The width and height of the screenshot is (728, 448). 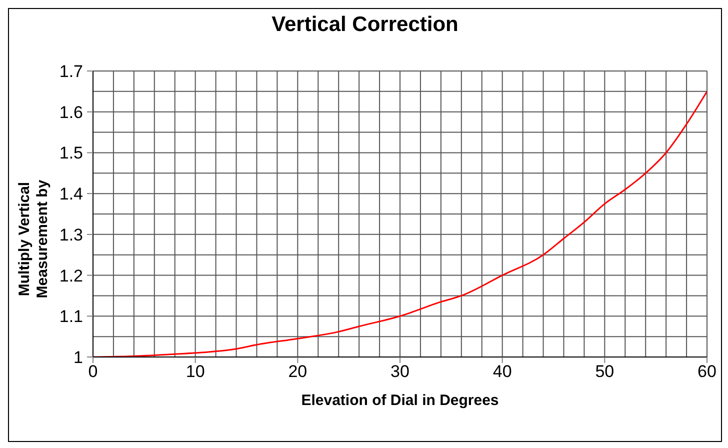 What do you see at coordinates (707, 371) in the screenshot?
I see `x-tick-label: 60` at bounding box center [707, 371].